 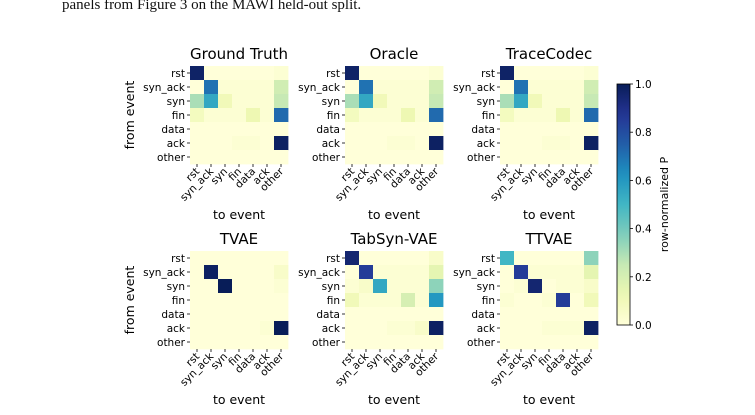 I want to click on colorbar-tick-label: 1.0, so click(x=643, y=85).